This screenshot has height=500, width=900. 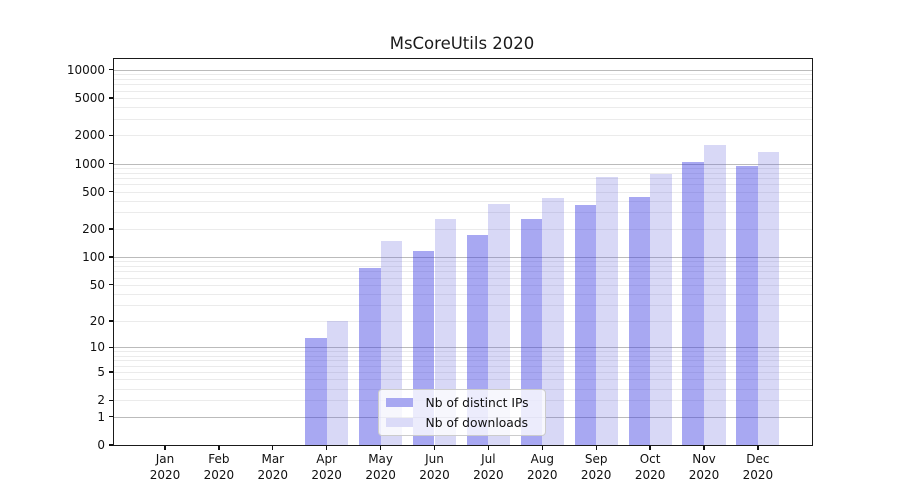 What do you see at coordinates (89, 135) in the screenshot?
I see `y-tick-label: 2000` at bounding box center [89, 135].